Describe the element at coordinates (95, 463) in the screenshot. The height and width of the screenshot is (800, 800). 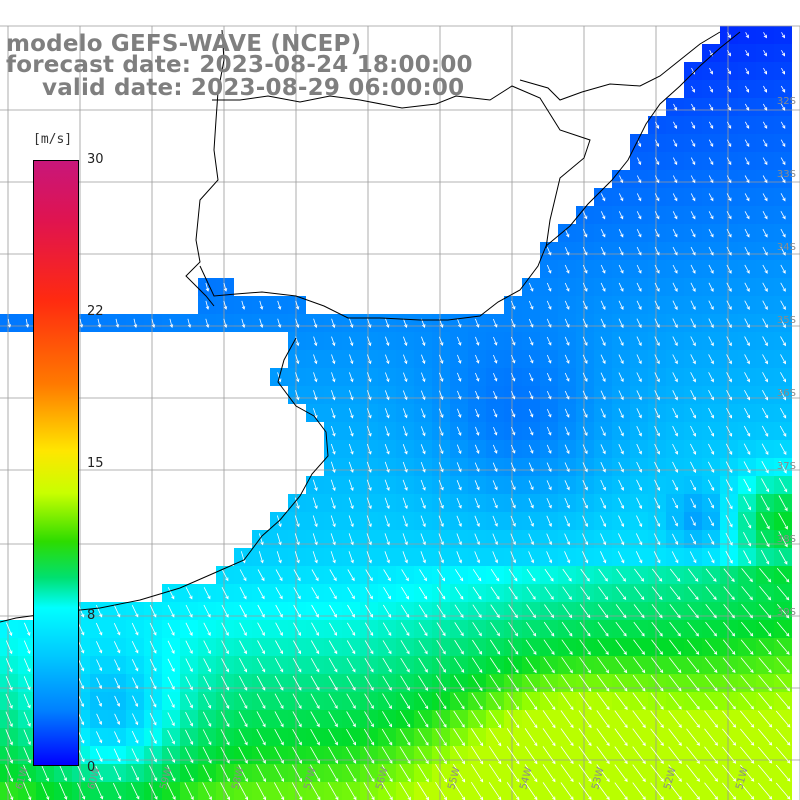
I see `colorbar-tick-15: 15` at that location.